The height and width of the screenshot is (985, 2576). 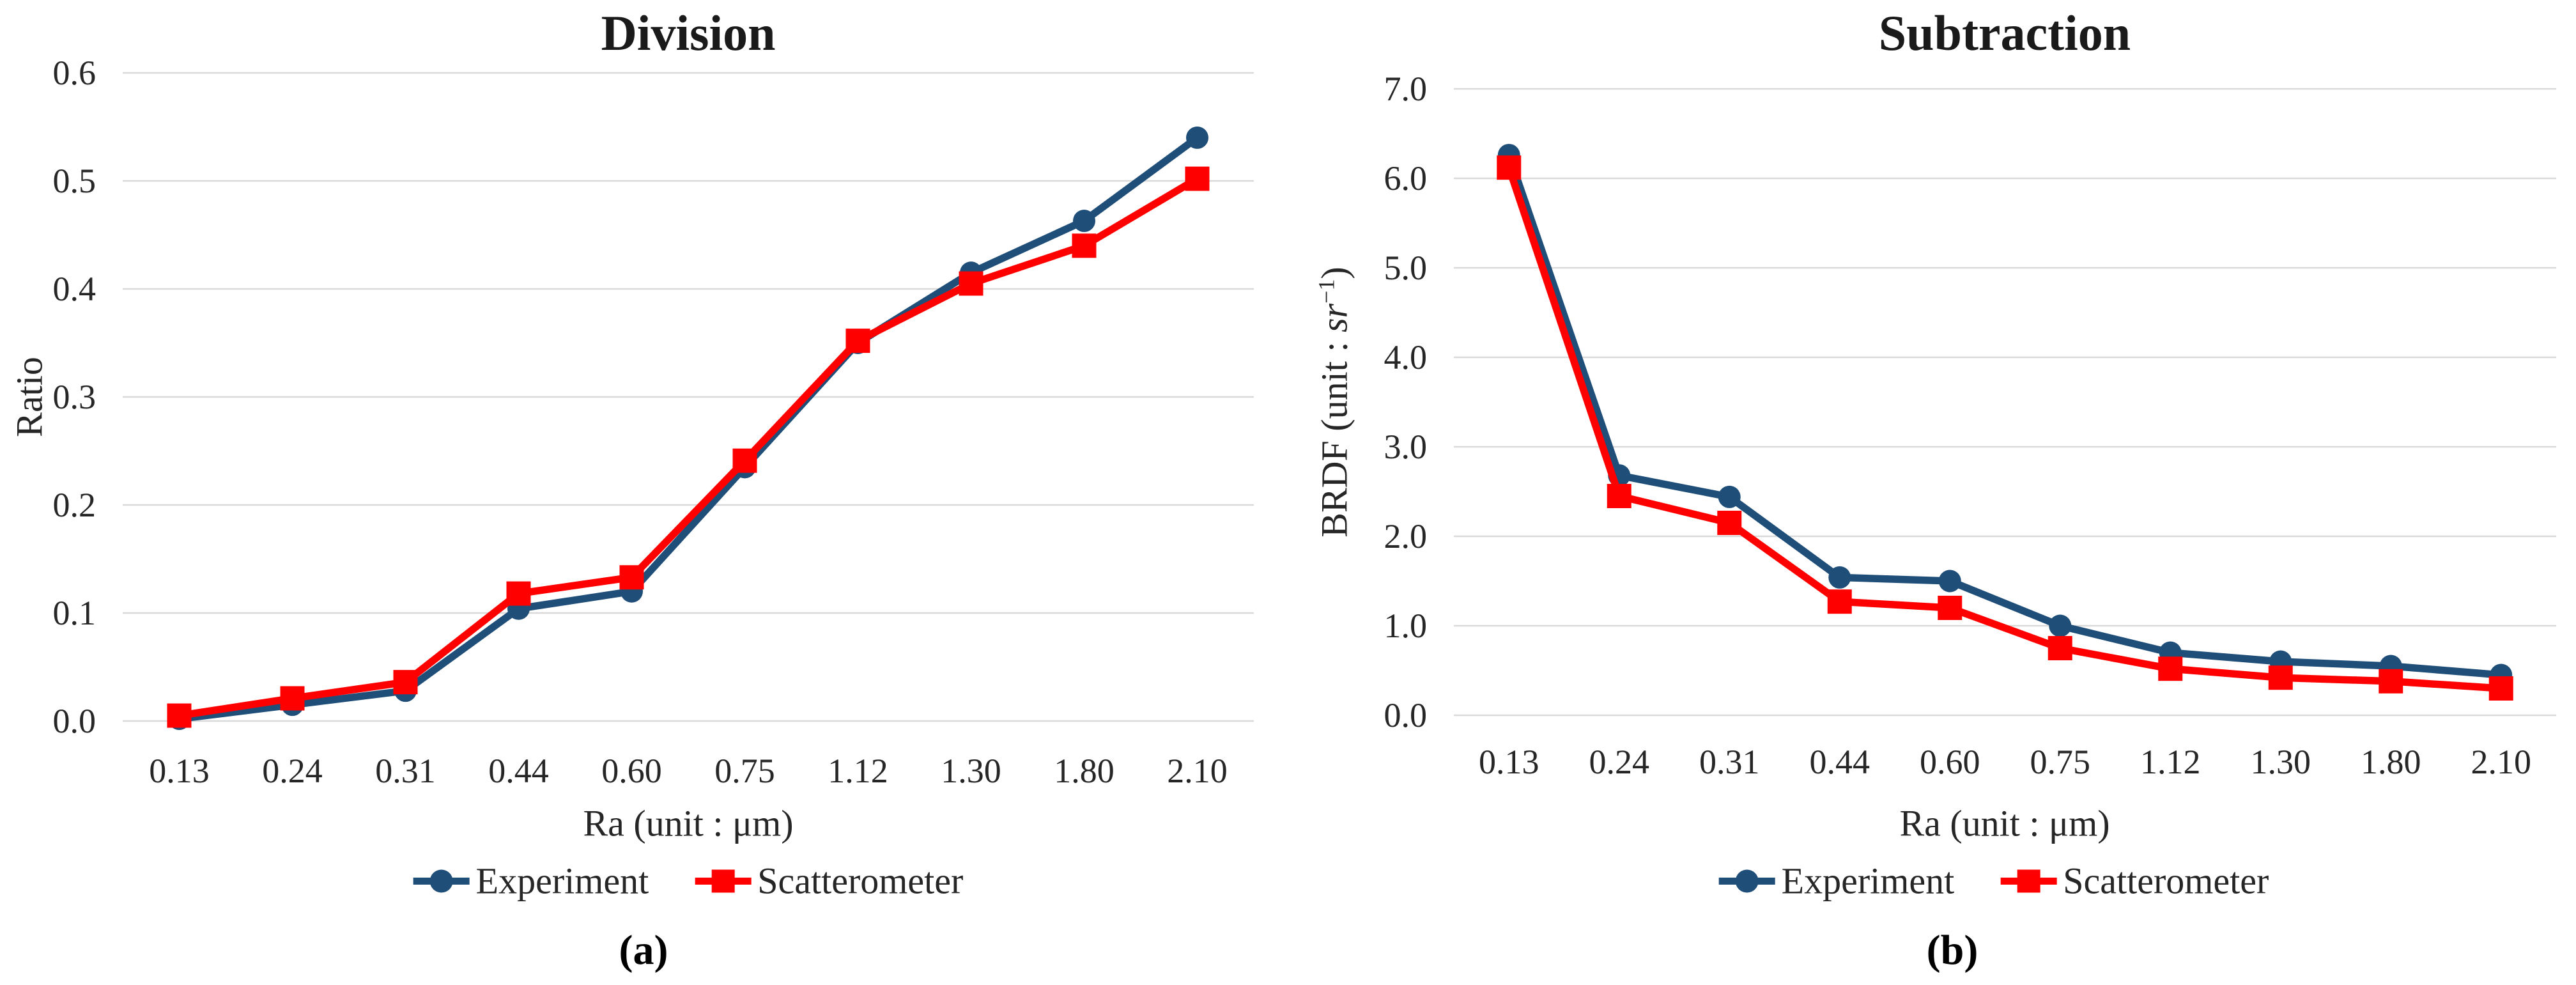 What do you see at coordinates (2004, 823) in the screenshot?
I see `x-axis-label-subtraction: Ra (unit : μm)` at bounding box center [2004, 823].